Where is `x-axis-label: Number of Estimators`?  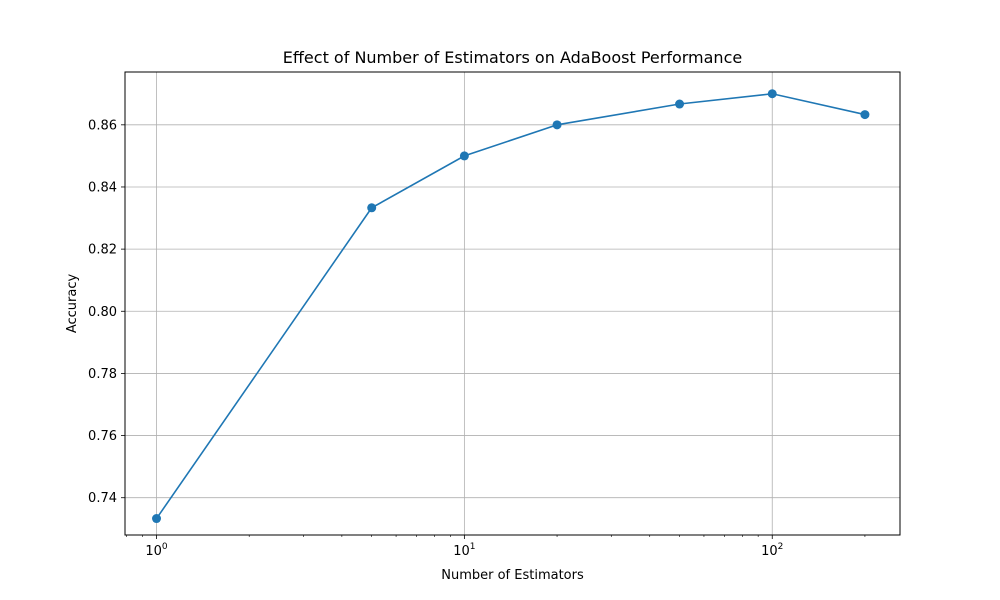
x-axis-label: Number of Estimators is located at coordinates (512, 575).